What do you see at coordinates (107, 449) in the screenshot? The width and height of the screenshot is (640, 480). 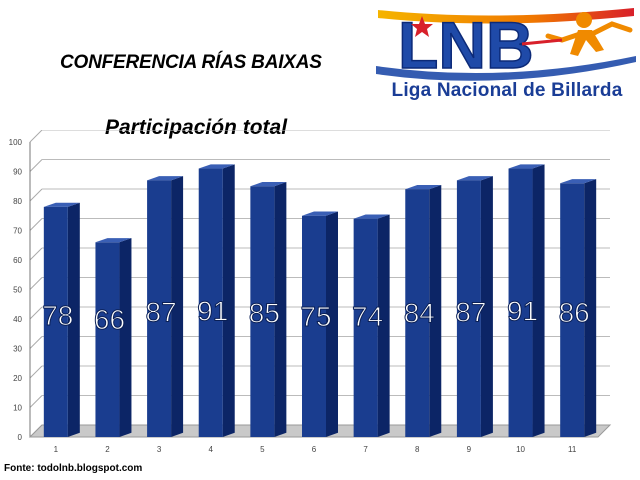 I see `x-tick-label: 2` at bounding box center [107, 449].